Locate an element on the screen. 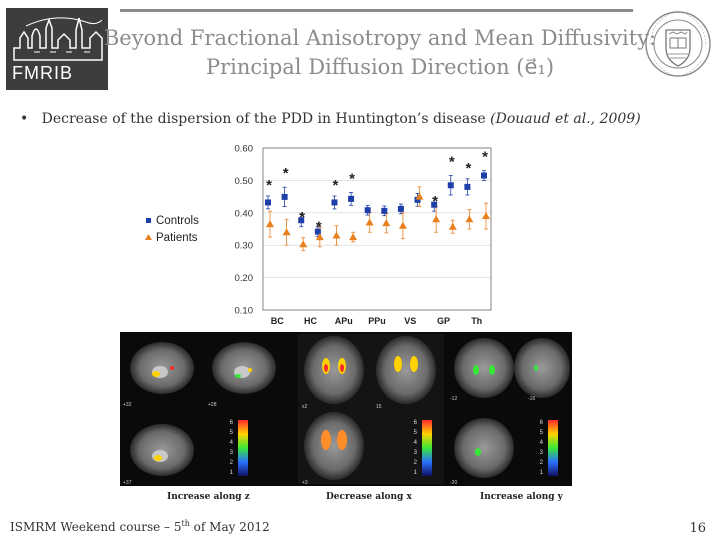 The height and width of the screenshot is (540, 720). bullet-citation: (Douaud et al., 2009) is located at coordinates (565, 119).